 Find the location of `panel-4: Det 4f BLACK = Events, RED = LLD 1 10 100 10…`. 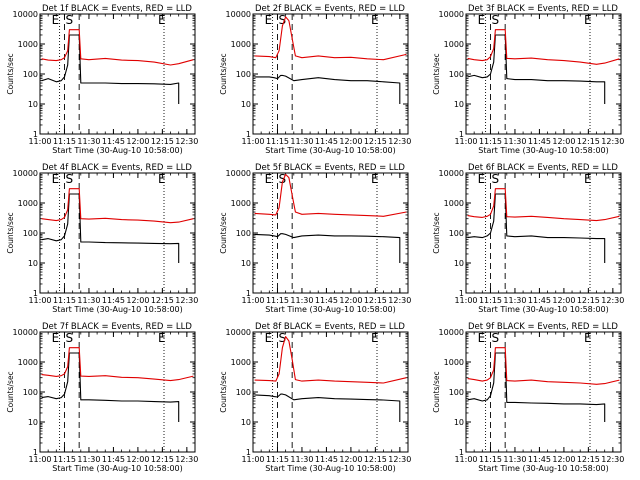

panel-4: Det 4f BLACK = Events, RED = LLD 1 10 100 10… is located at coordinates (102, 238).